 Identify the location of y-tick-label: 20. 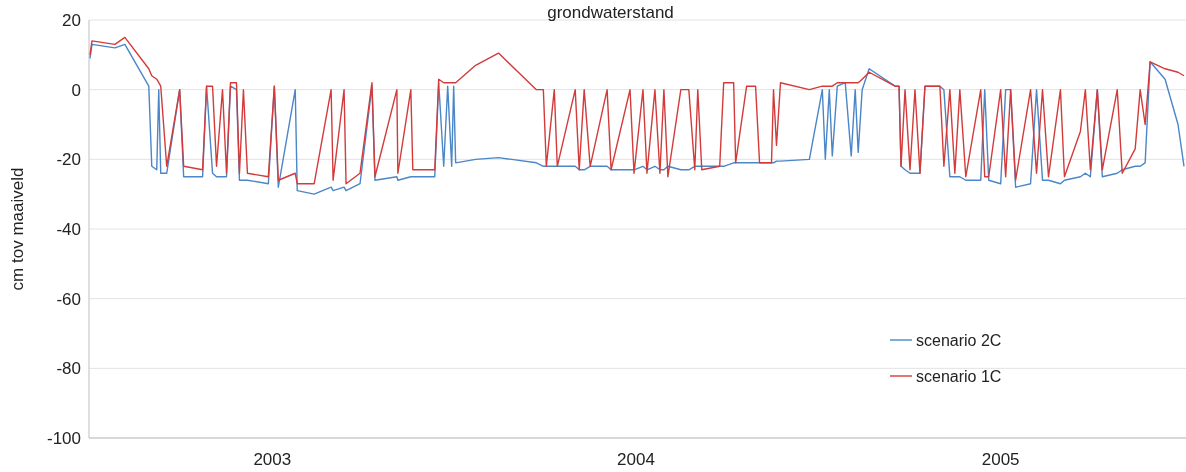
(71, 20).